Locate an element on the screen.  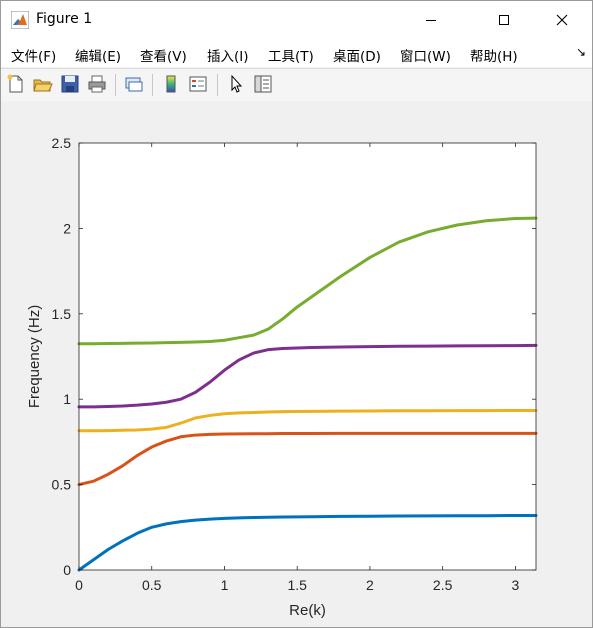
new-figure-icon is located at coordinates (16, 84).